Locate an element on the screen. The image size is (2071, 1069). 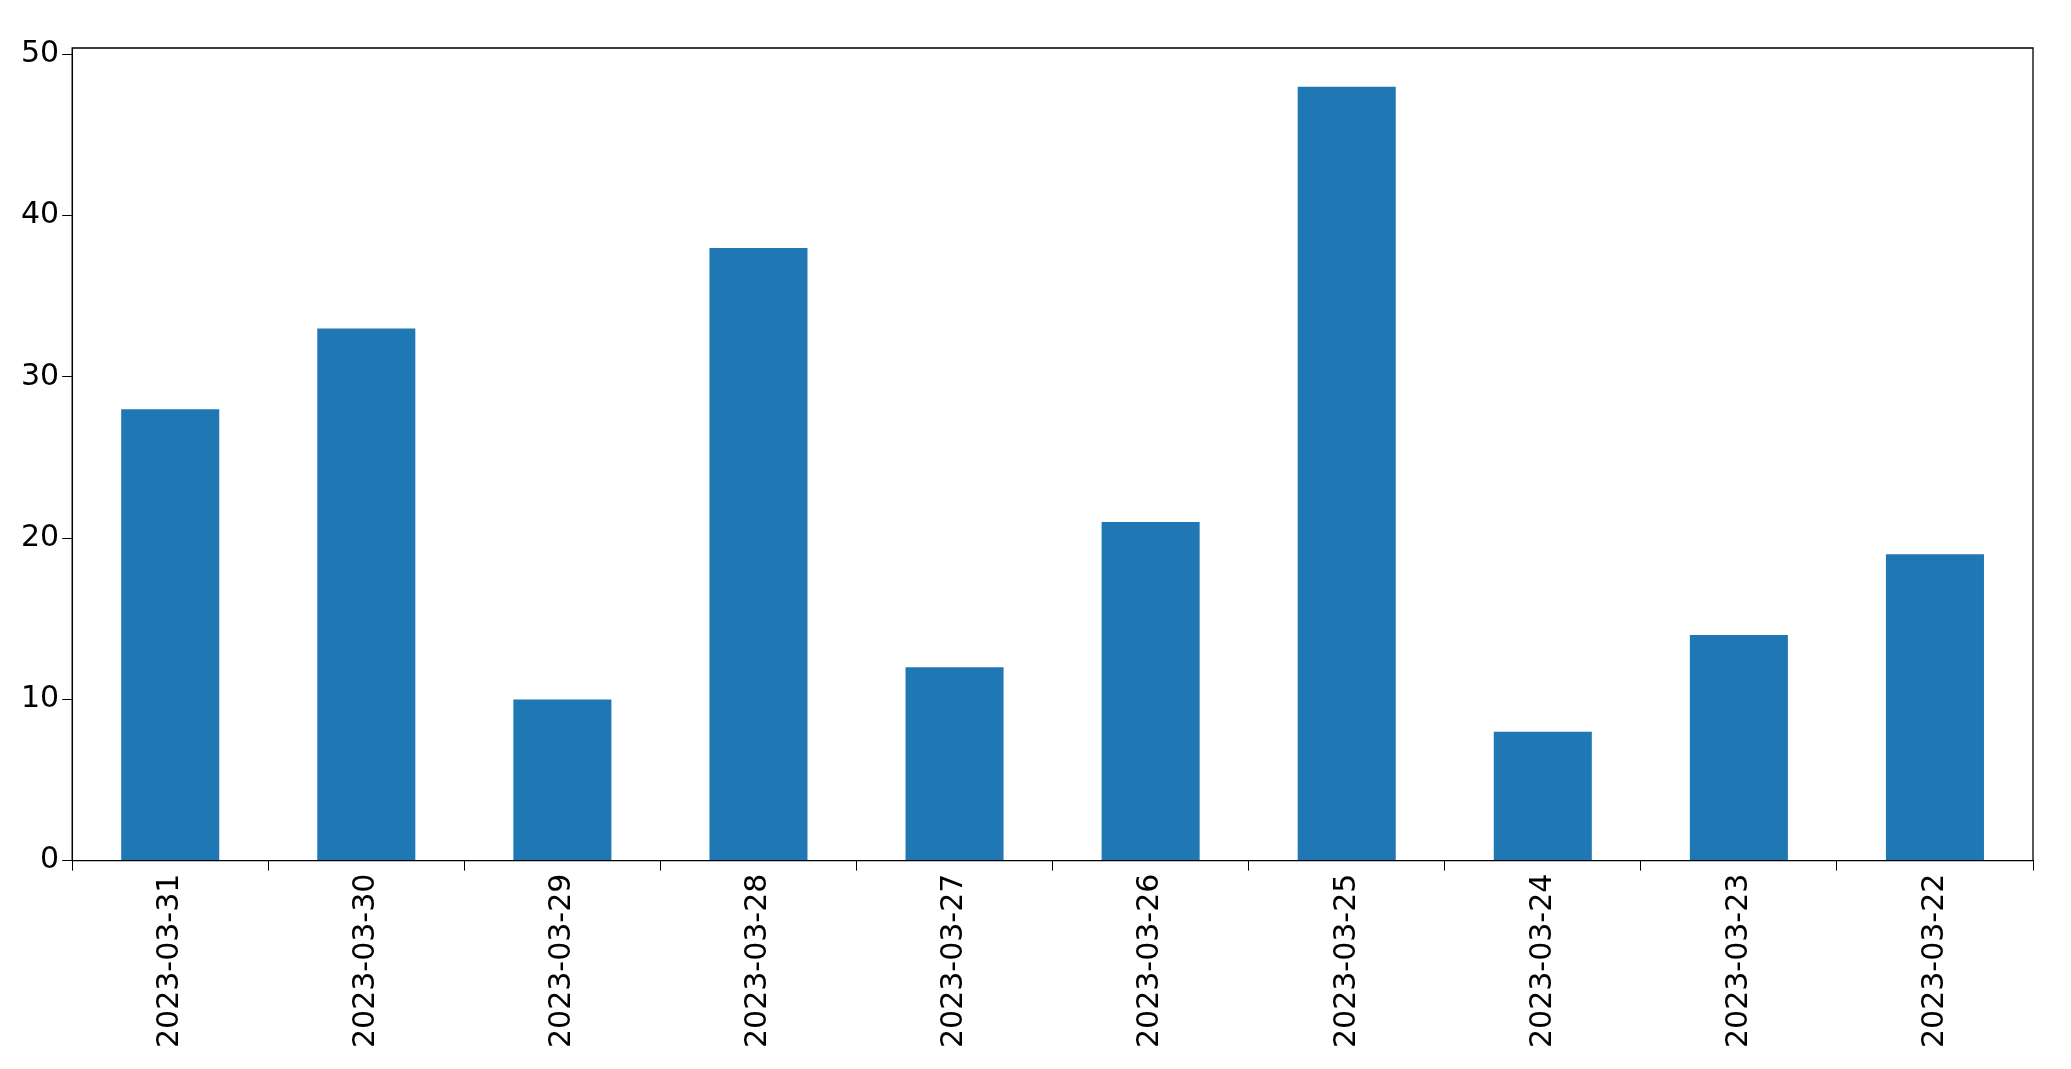
y-tick-label: 50 is located at coordinates (40, 52).